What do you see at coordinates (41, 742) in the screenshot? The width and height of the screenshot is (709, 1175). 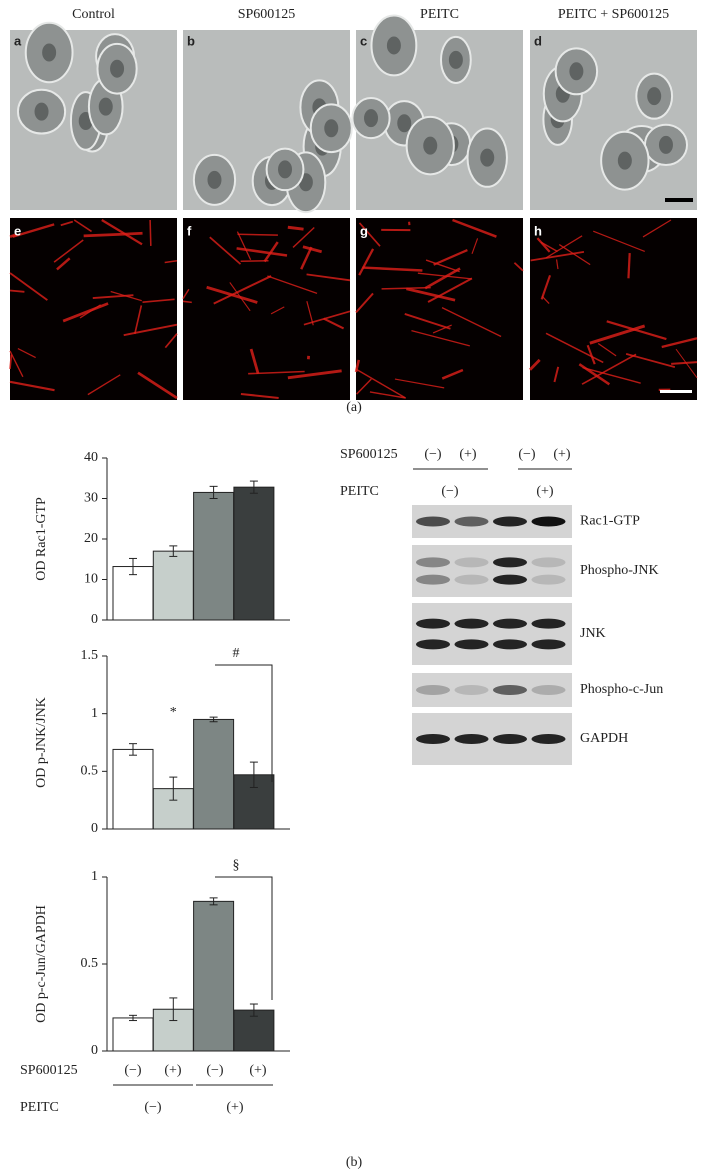 I see `y-axis-label: OD p-JNK/JNK` at bounding box center [41, 742].